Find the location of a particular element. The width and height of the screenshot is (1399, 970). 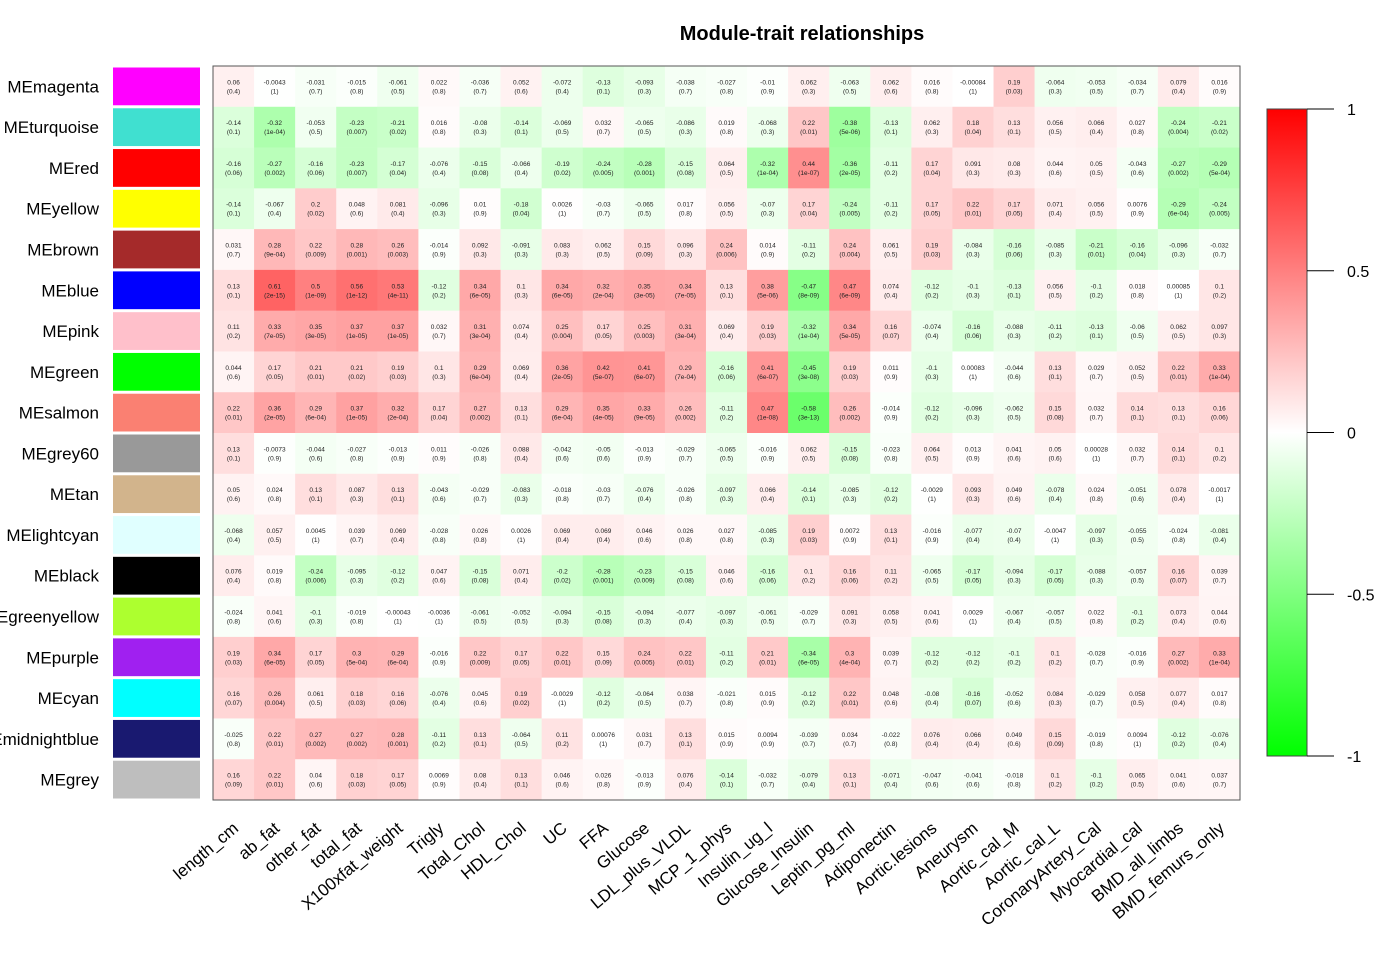

cell-correlation-label: 0.076 is located at coordinates (685, 776).